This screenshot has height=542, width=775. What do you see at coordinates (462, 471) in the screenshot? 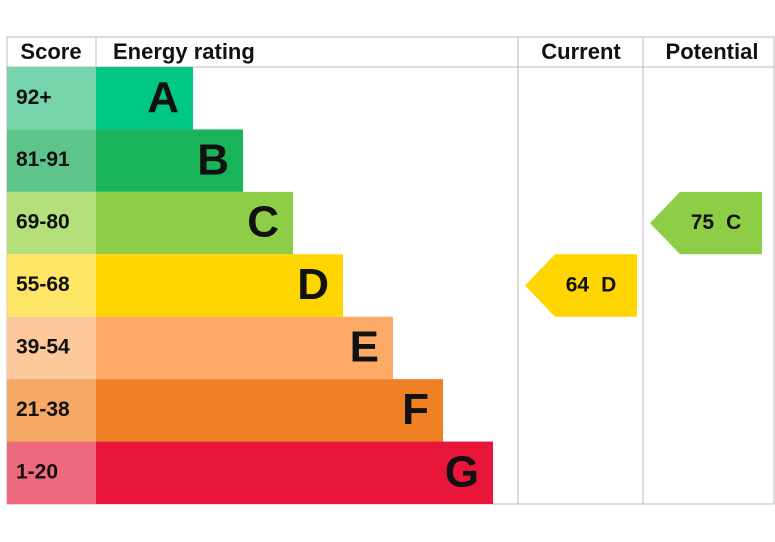
I see `rating-letter: G` at bounding box center [462, 471].